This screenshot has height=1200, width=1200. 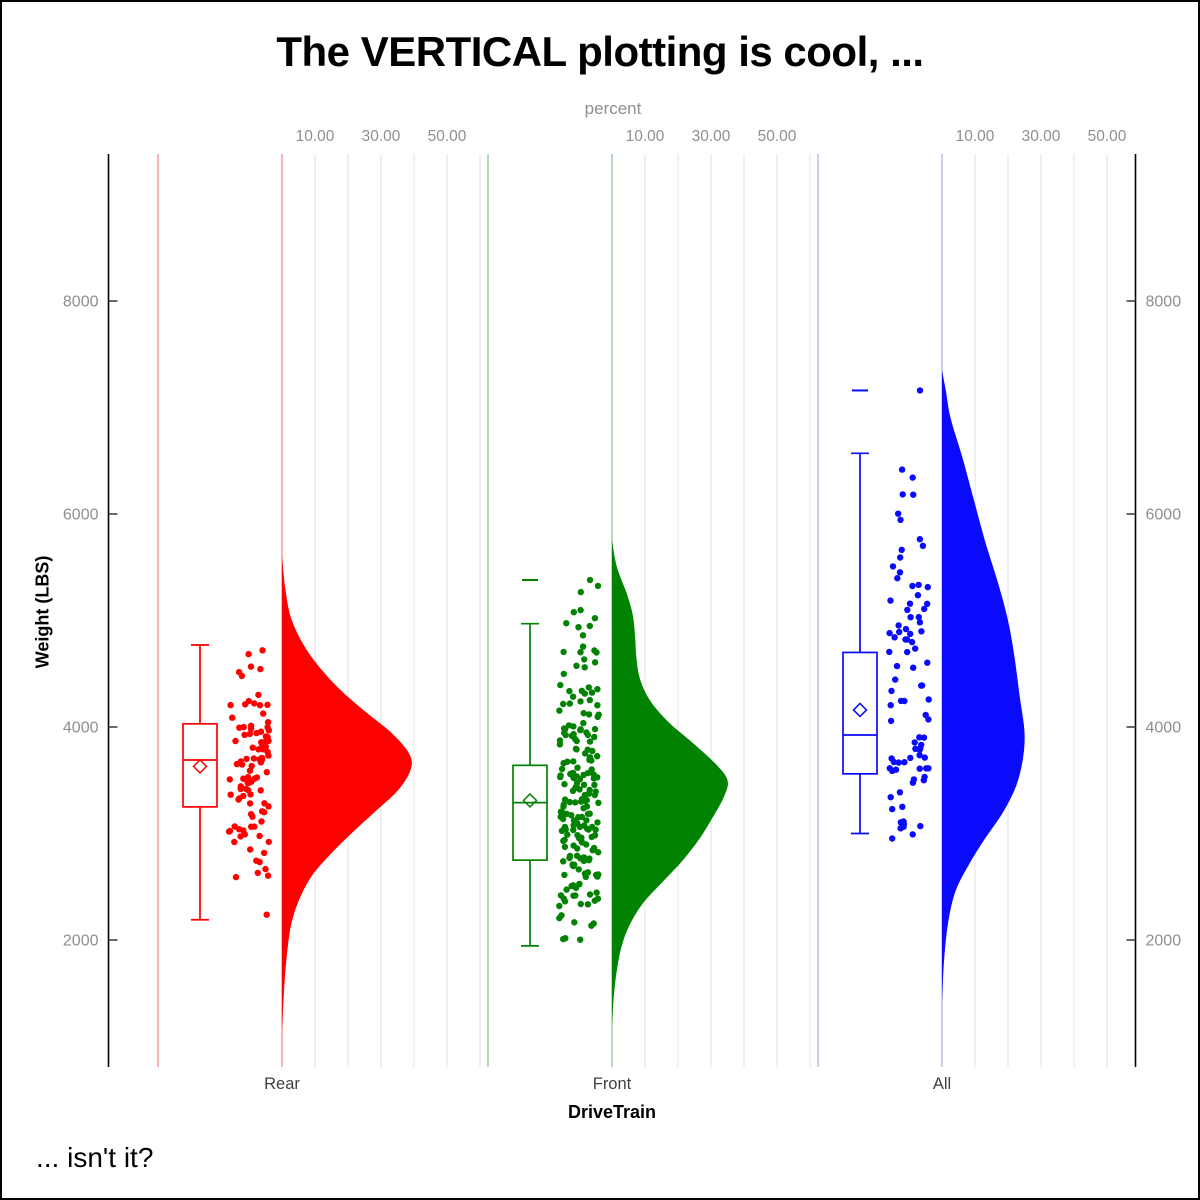 What do you see at coordinates (612, 1084) in the screenshot?
I see `category-label-front: Front` at bounding box center [612, 1084].